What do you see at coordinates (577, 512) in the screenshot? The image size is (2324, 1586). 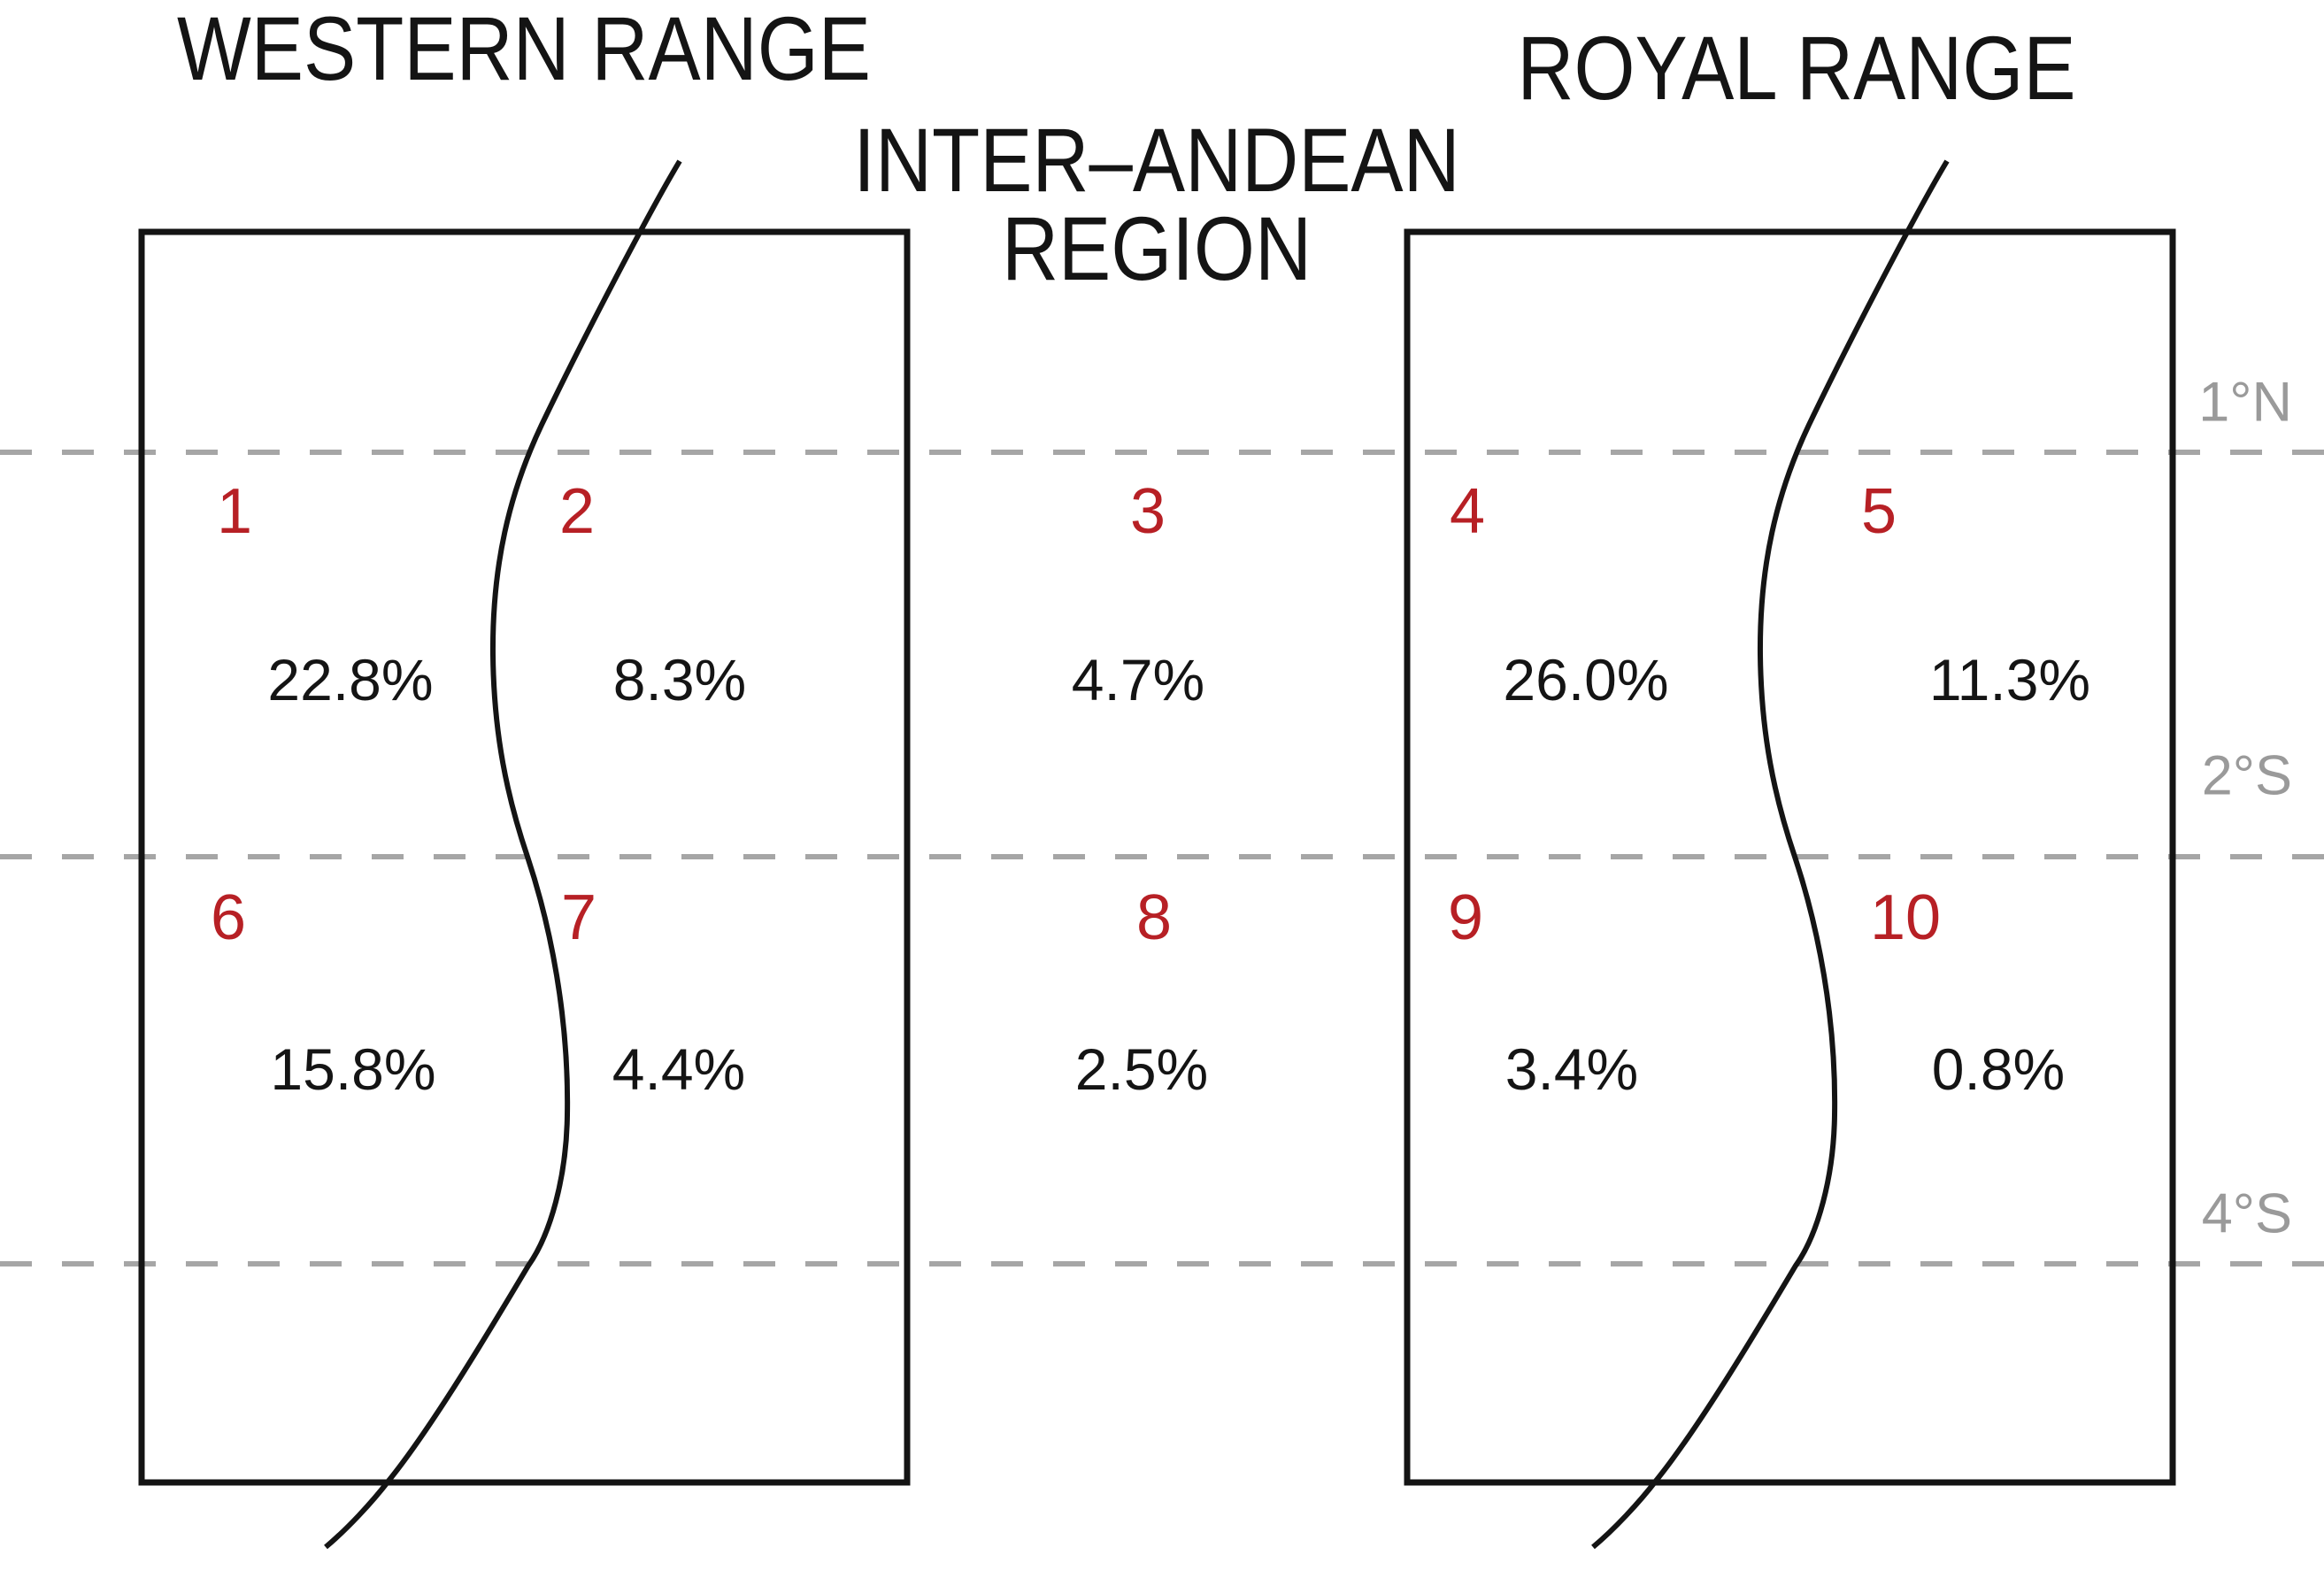 I see `zone-2-number: 2` at bounding box center [577, 512].